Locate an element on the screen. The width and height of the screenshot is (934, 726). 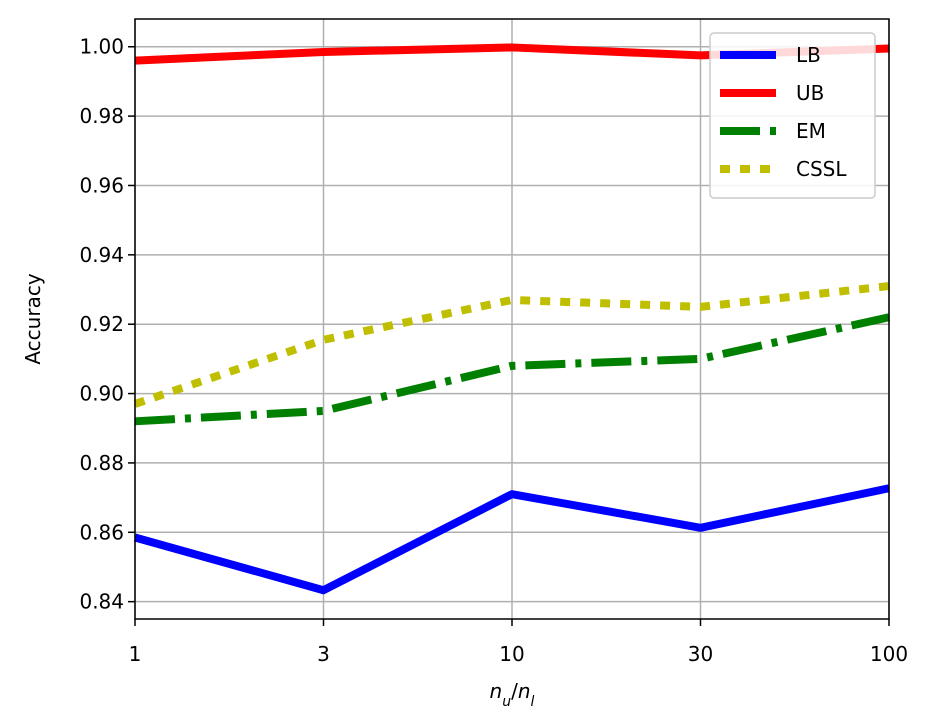
x-tick-label: 10 is located at coordinates (511, 654).